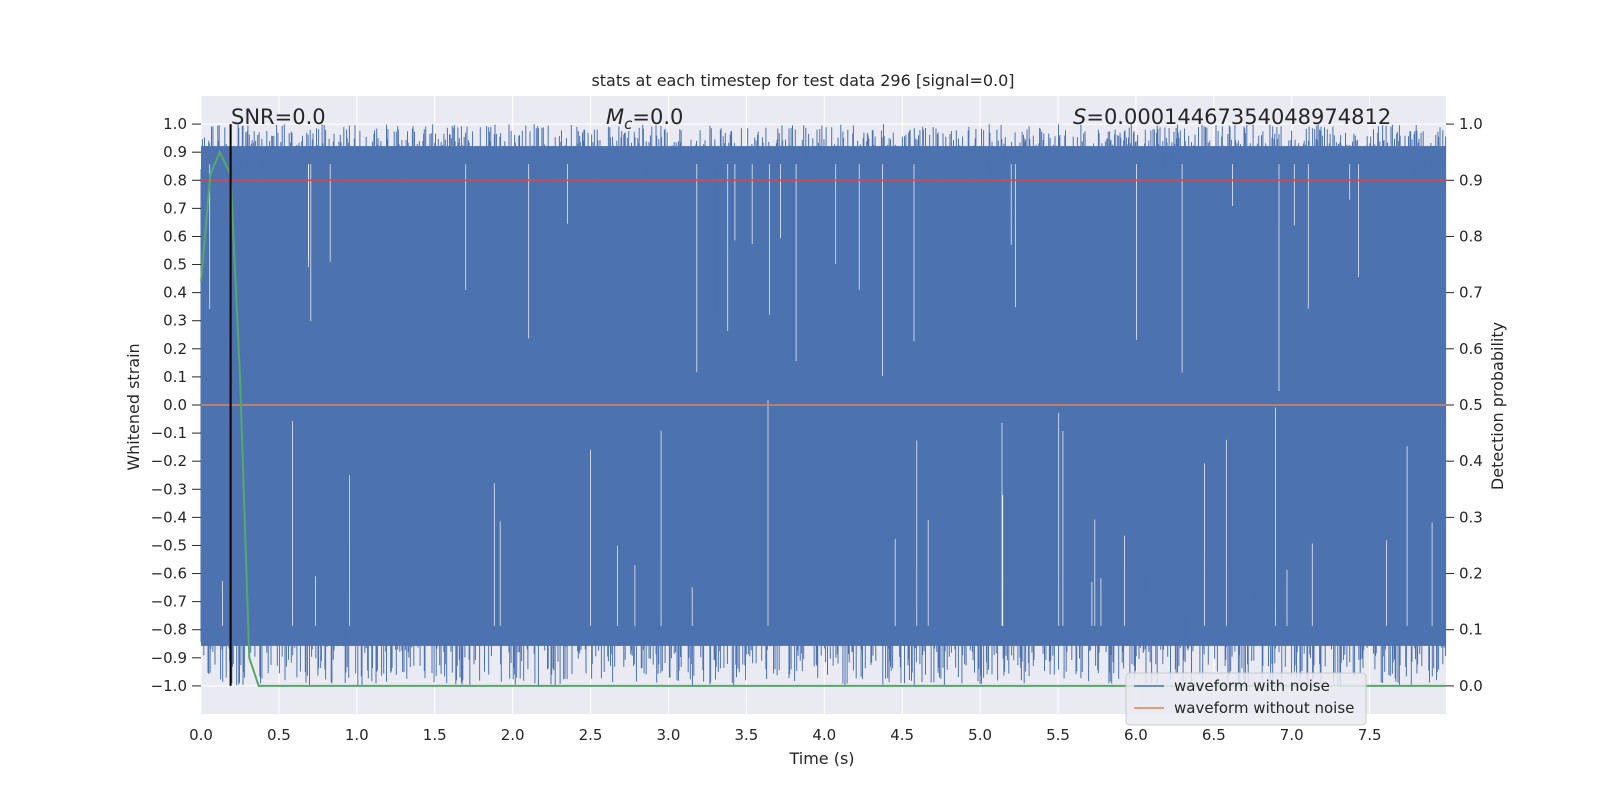 The height and width of the screenshot is (800, 1600). I want to click on y-tick-label: −0.2, so click(169, 461).